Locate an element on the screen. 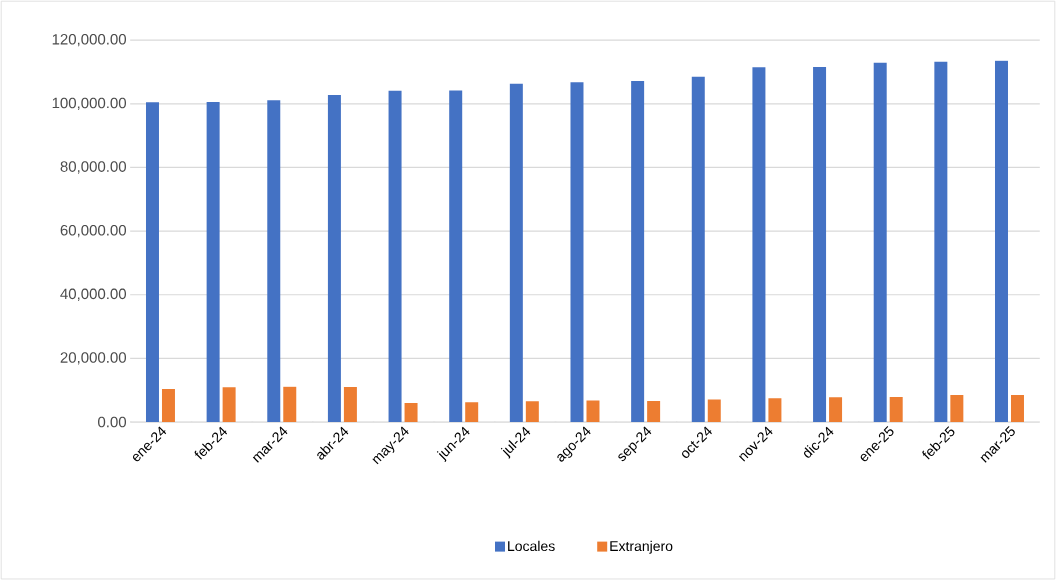 The height and width of the screenshot is (580, 1056). legend-label: Locales is located at coordinates (531, 545).